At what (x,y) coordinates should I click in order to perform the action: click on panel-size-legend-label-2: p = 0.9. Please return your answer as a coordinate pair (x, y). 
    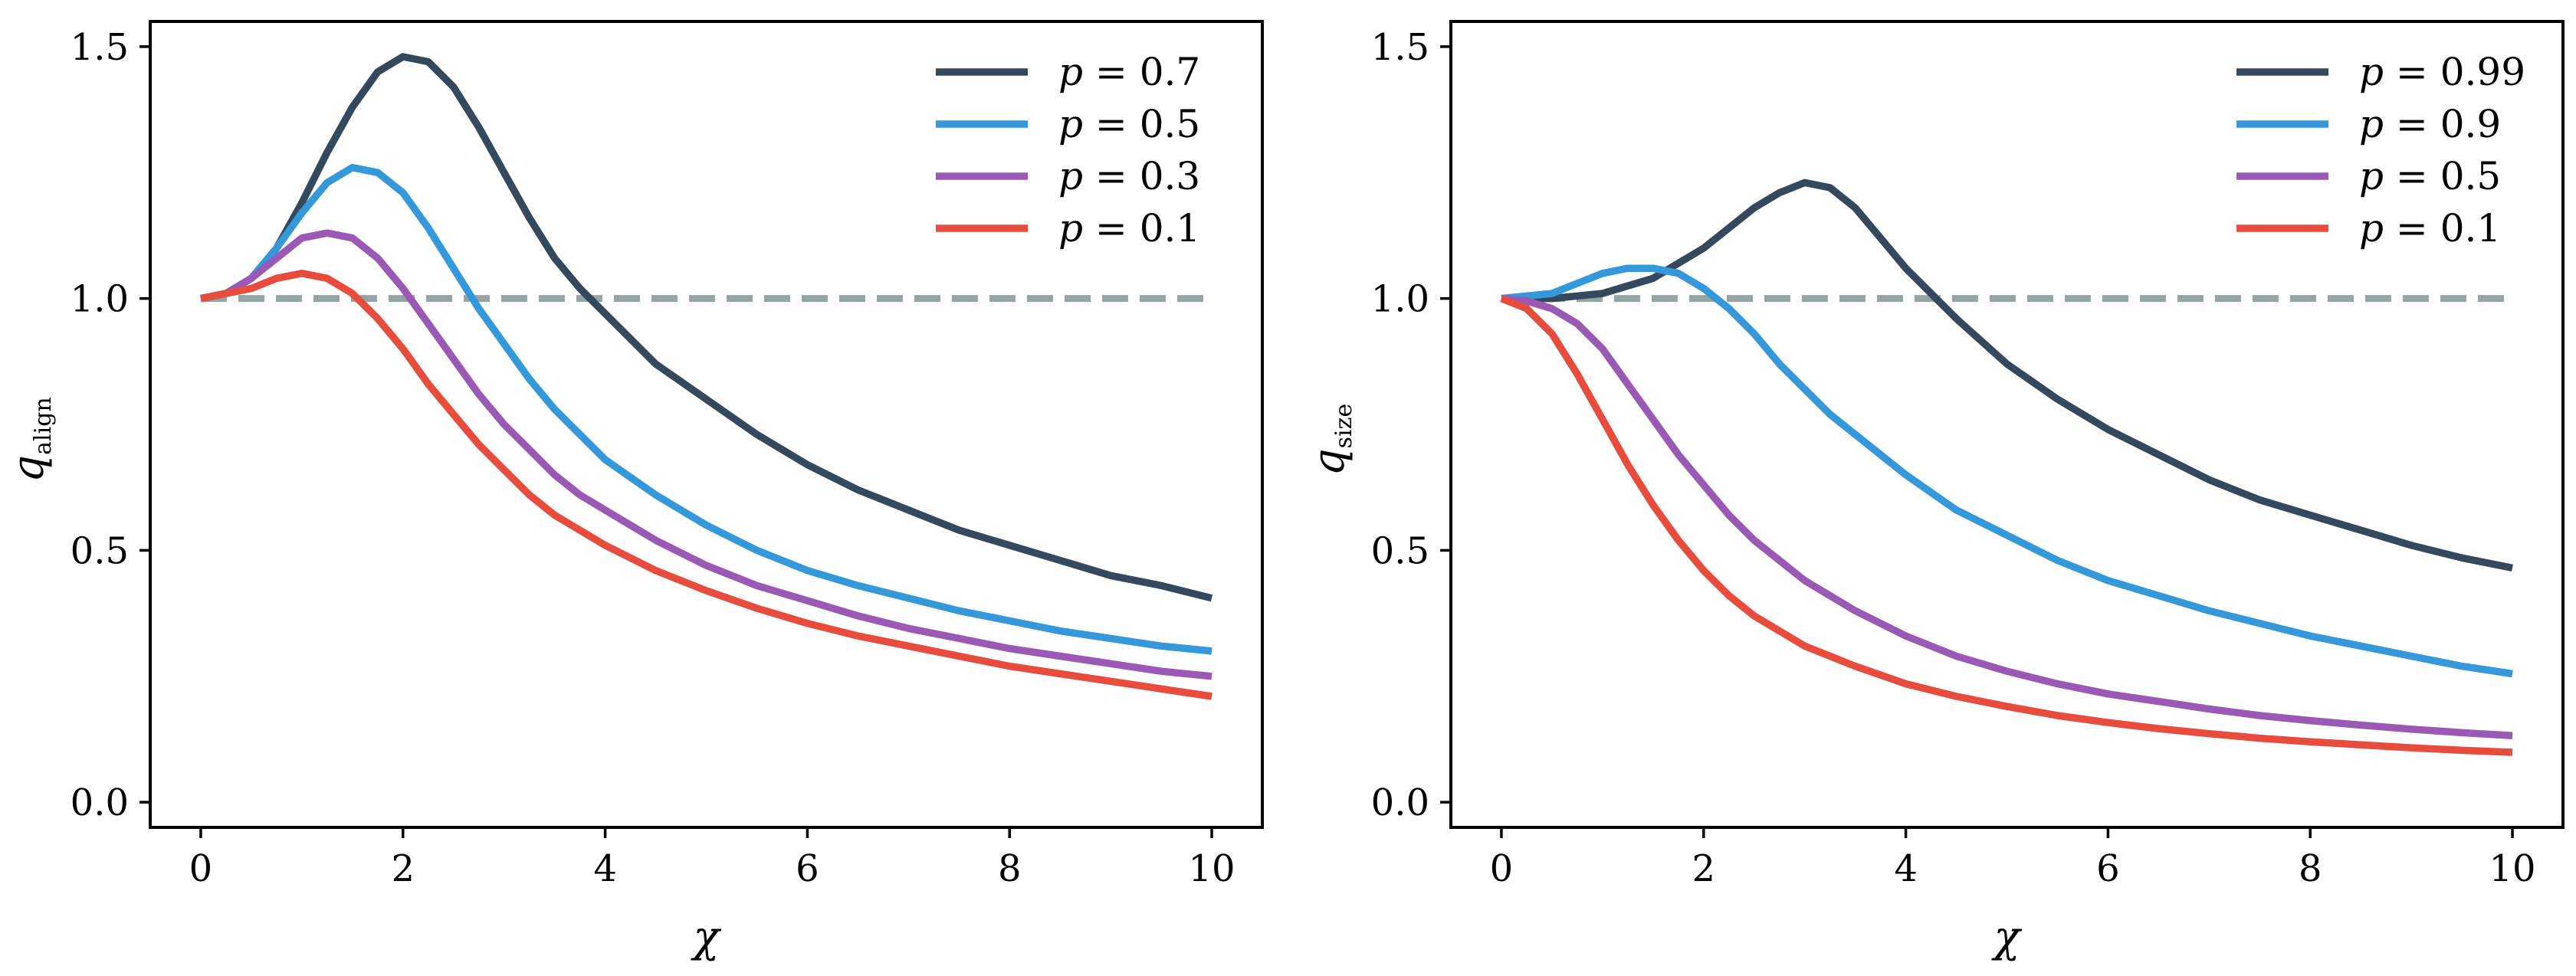
    Looking at the image, I should click on (2430, 124).